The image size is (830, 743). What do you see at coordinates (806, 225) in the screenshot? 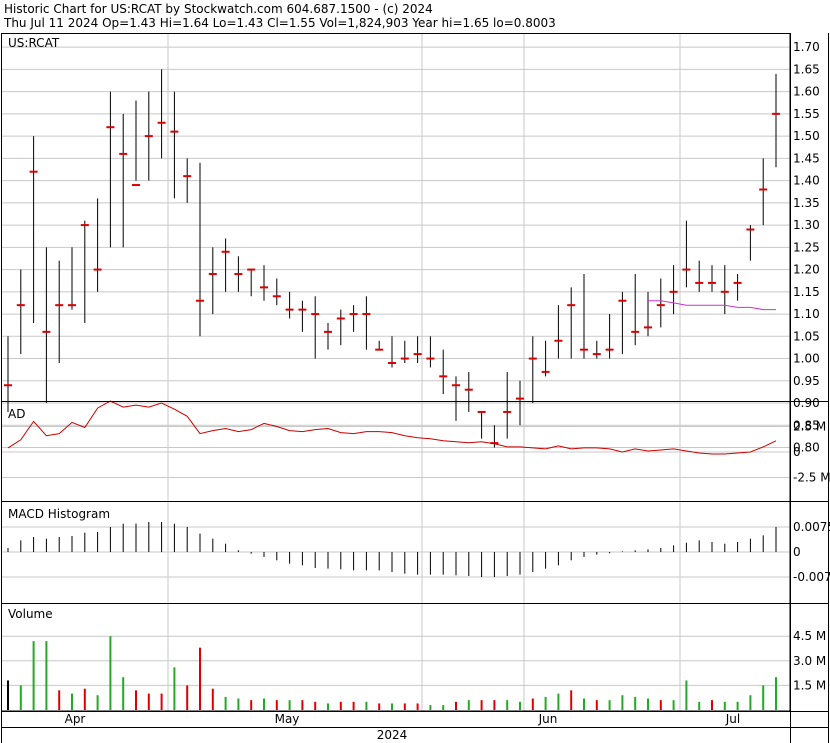
I see `price-tick-label: 1.30` at bounding box center [806, 225].